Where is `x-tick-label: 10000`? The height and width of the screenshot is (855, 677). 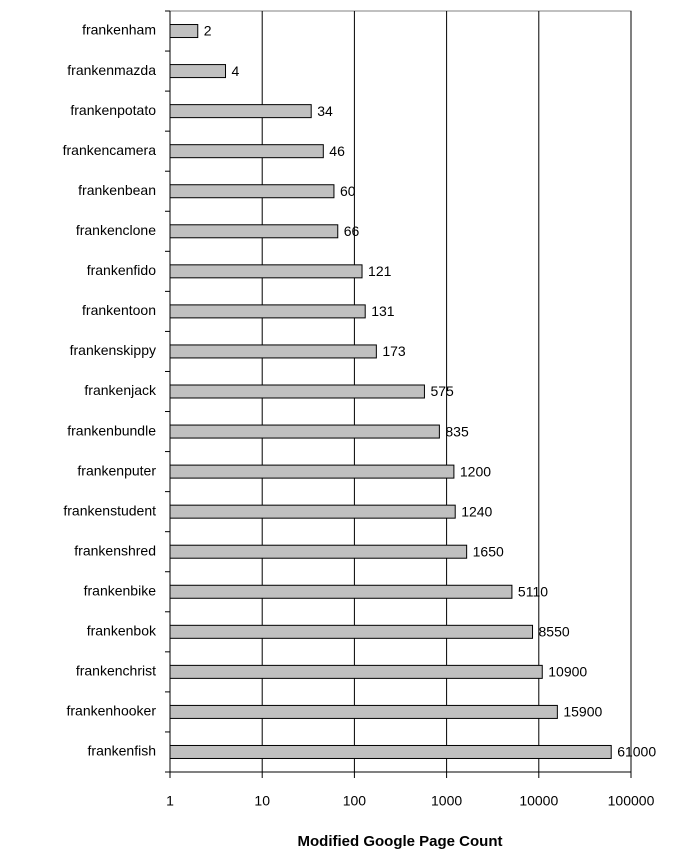
x-tick-label: 10000 is located at coordinates (538, 801).